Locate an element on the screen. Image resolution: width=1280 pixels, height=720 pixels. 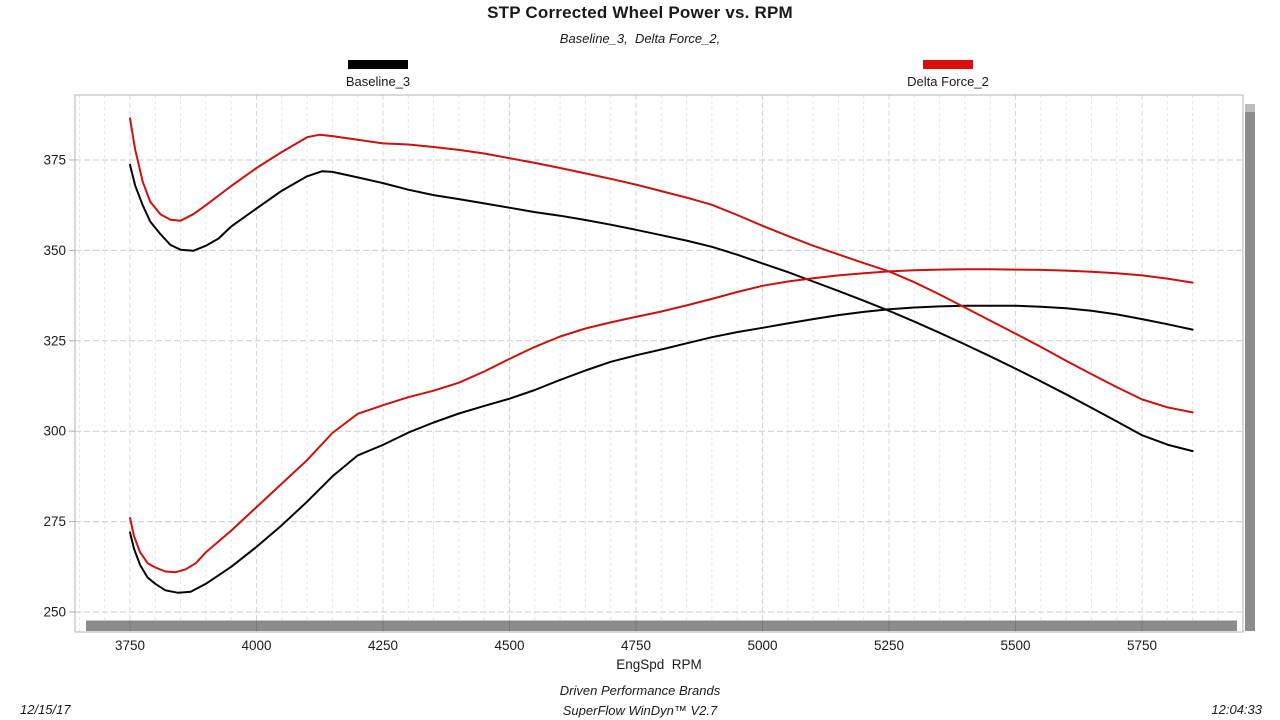
x-tick-label: 3750 is located at coordinates (130, 645).